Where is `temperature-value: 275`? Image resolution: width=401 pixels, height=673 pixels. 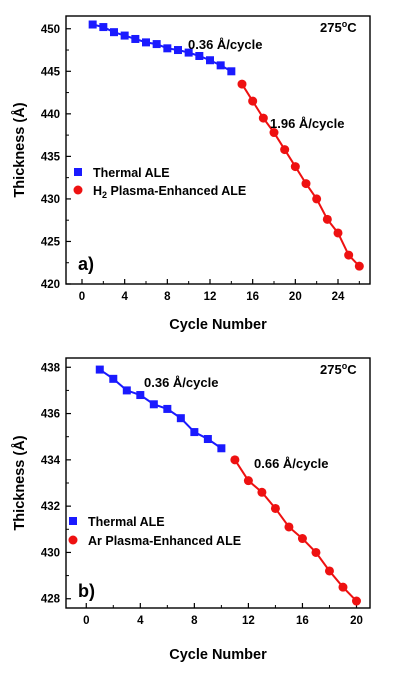 temperature-value: 275 is located at coordinates (331, 369).